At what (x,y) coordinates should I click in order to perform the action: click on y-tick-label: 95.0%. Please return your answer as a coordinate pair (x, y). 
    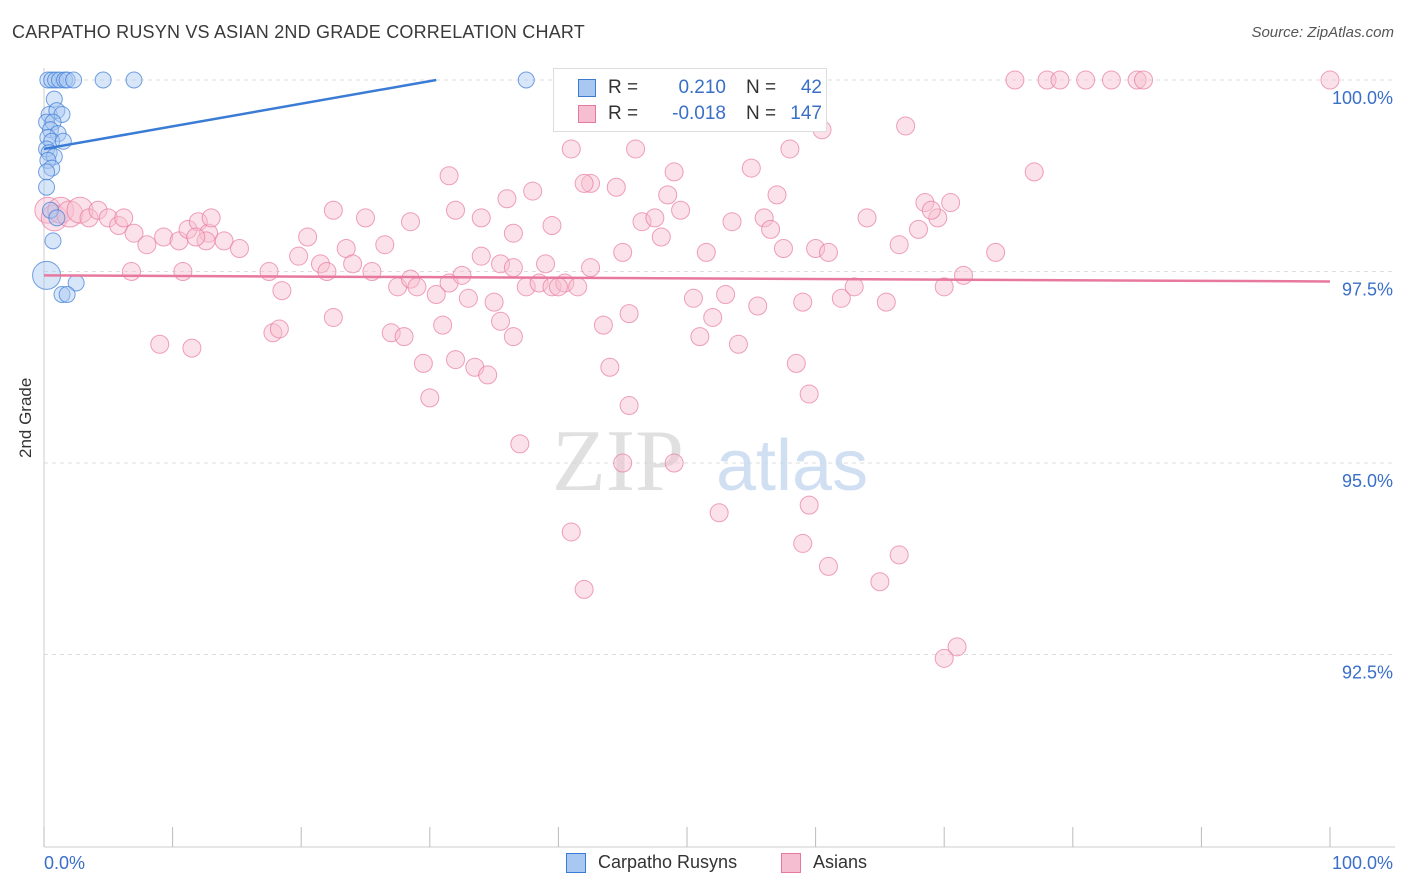
    Looking at the image, I should click on (1367, 481).